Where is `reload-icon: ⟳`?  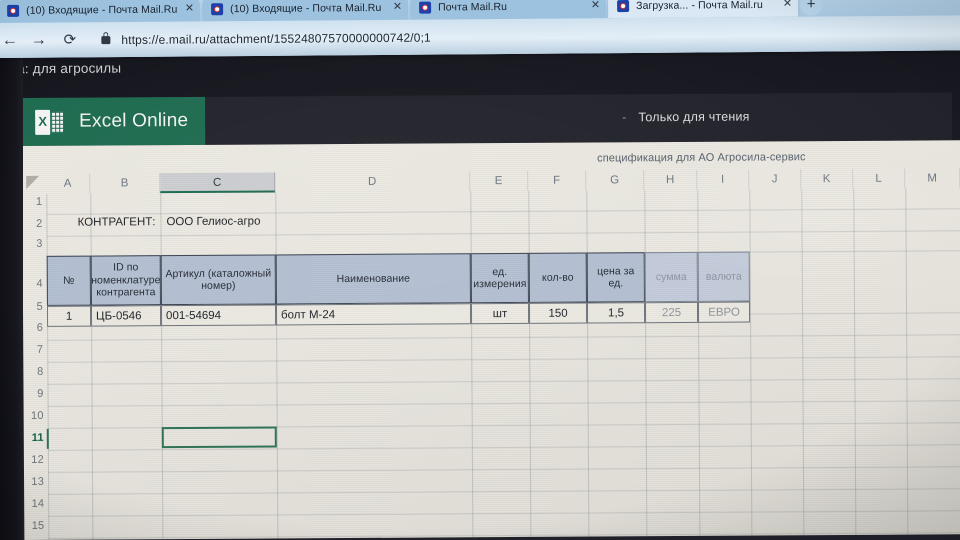
reload-icon: ⟳ is located at coordinates (70, 40).